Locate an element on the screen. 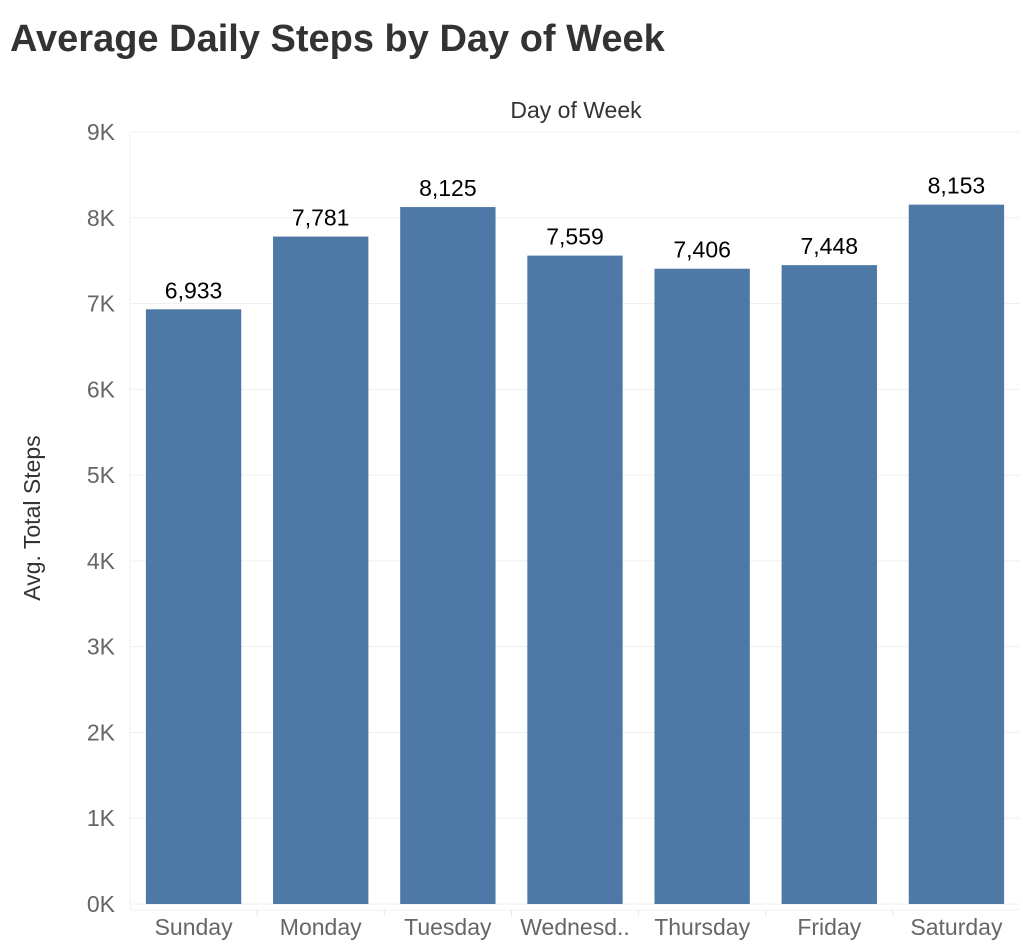 Image resolution: width=1023 pixels, height=951 pixels. data-label: 7,559 is located at coordinates (575, 237).